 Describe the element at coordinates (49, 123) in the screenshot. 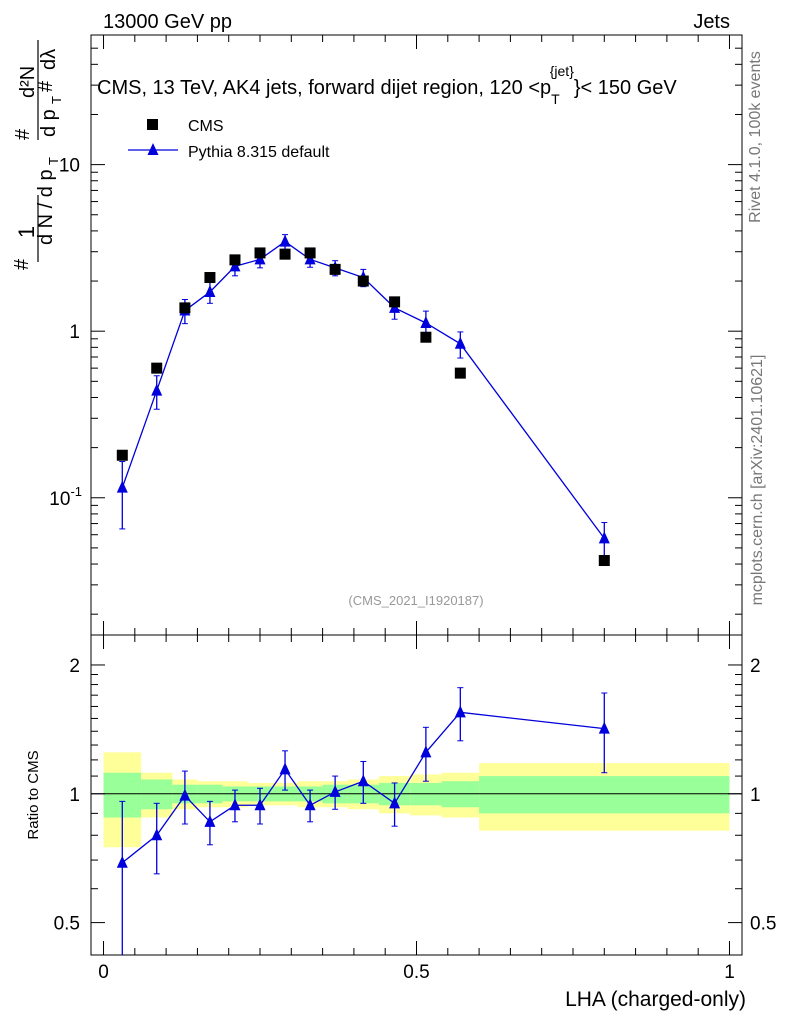

I see `y-label-dpt: d p` at that location.